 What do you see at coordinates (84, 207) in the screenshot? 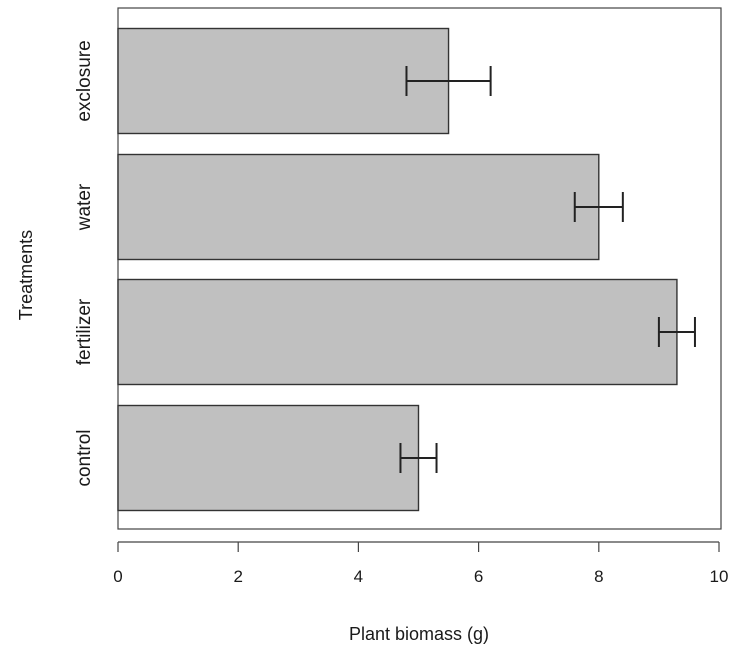
I see `category-label-water: water` at bounding box center [84, 207].